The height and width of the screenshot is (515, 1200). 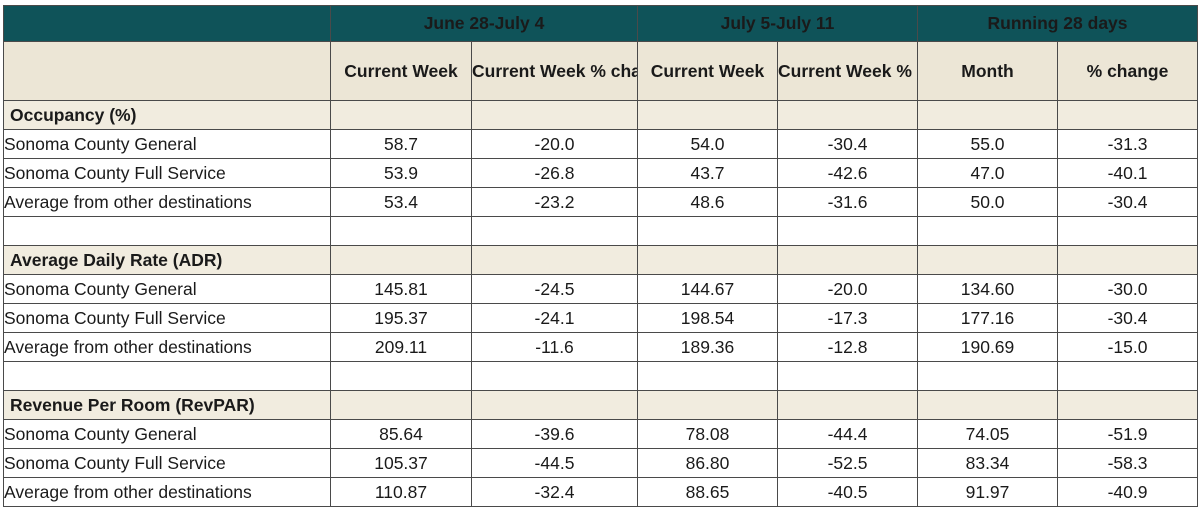 I want to click on value-cell: 78.08, so click(x=707, y=434).